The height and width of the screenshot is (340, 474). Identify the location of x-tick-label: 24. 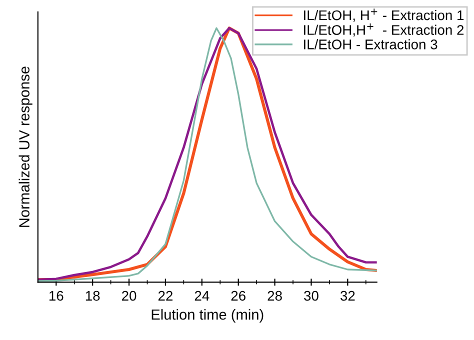
(202, 295).